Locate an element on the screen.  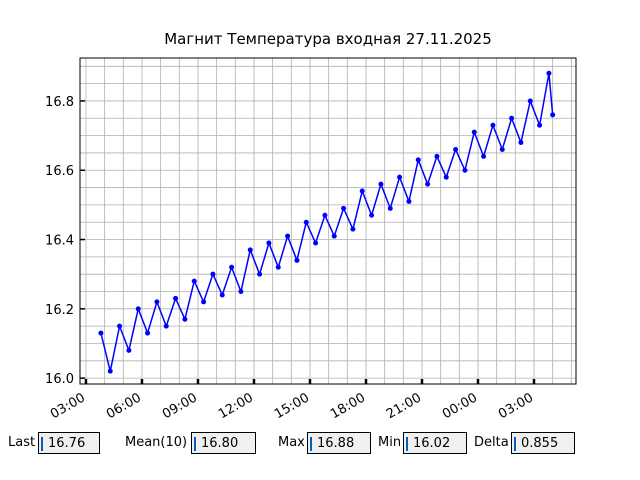
y-tick-label: 16.4 is located at coordinates (59, 241).